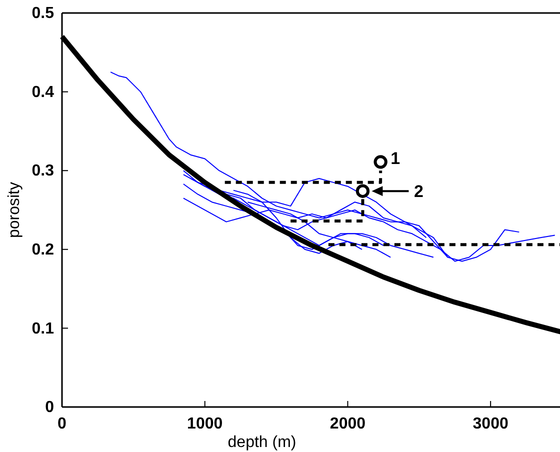 The height and width of the screenshot is (452, 560). I want to click on y-tick-label: 0.4, so click(43, 92).